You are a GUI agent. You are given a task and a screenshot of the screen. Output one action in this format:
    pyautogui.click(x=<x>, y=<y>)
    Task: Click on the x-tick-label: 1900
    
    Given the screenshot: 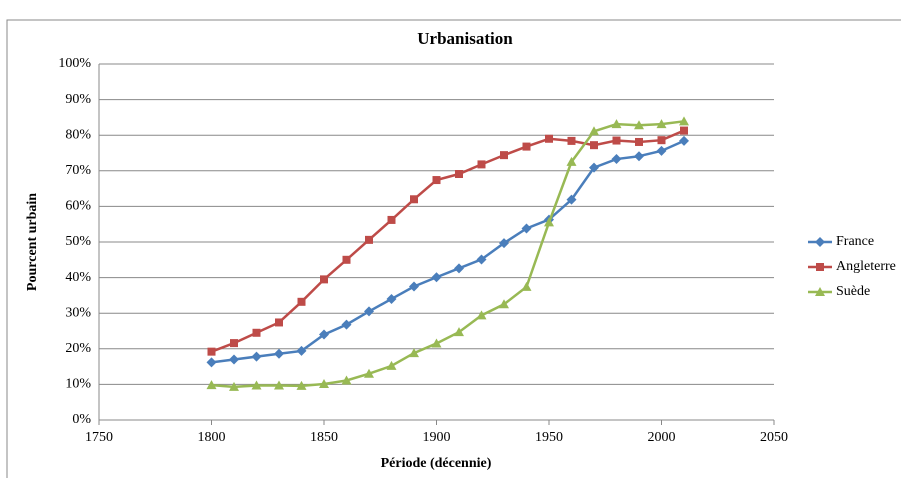 What is the action you would take?
    pyautogui.click(x=437, y=437)
    